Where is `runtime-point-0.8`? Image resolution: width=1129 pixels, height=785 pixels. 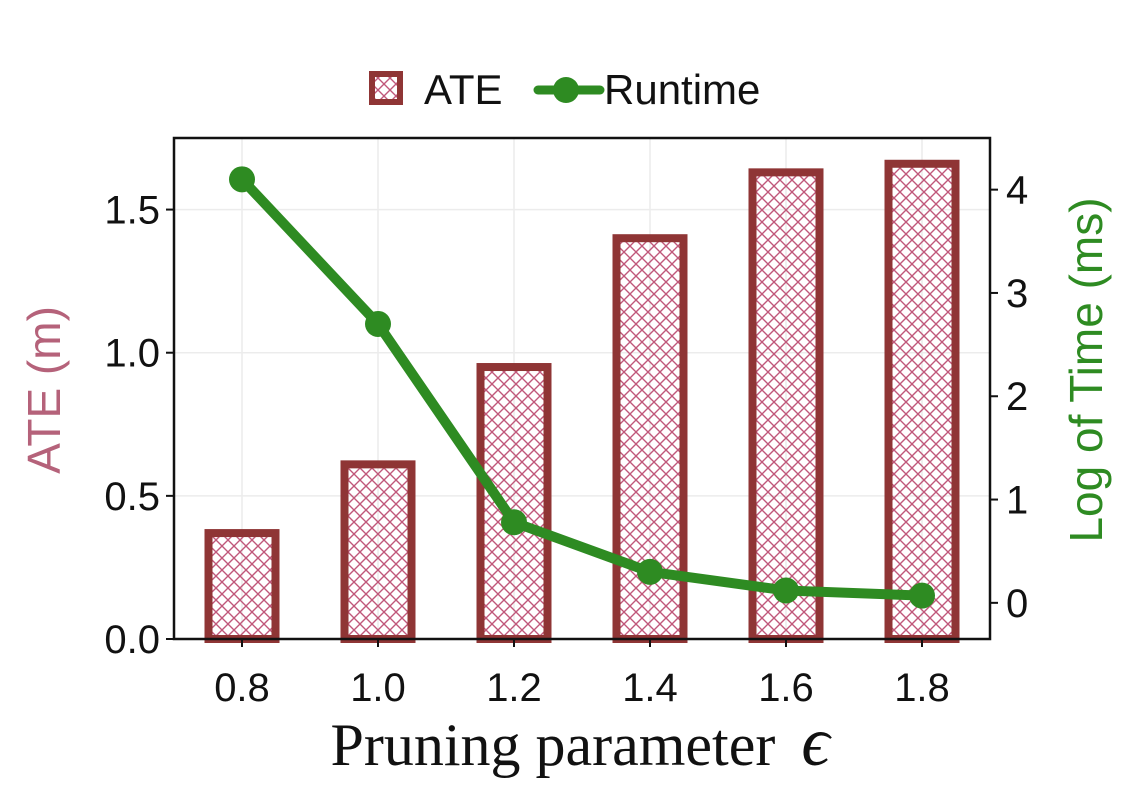 runtime-point-0.8 is located at coordinates (242, 179).